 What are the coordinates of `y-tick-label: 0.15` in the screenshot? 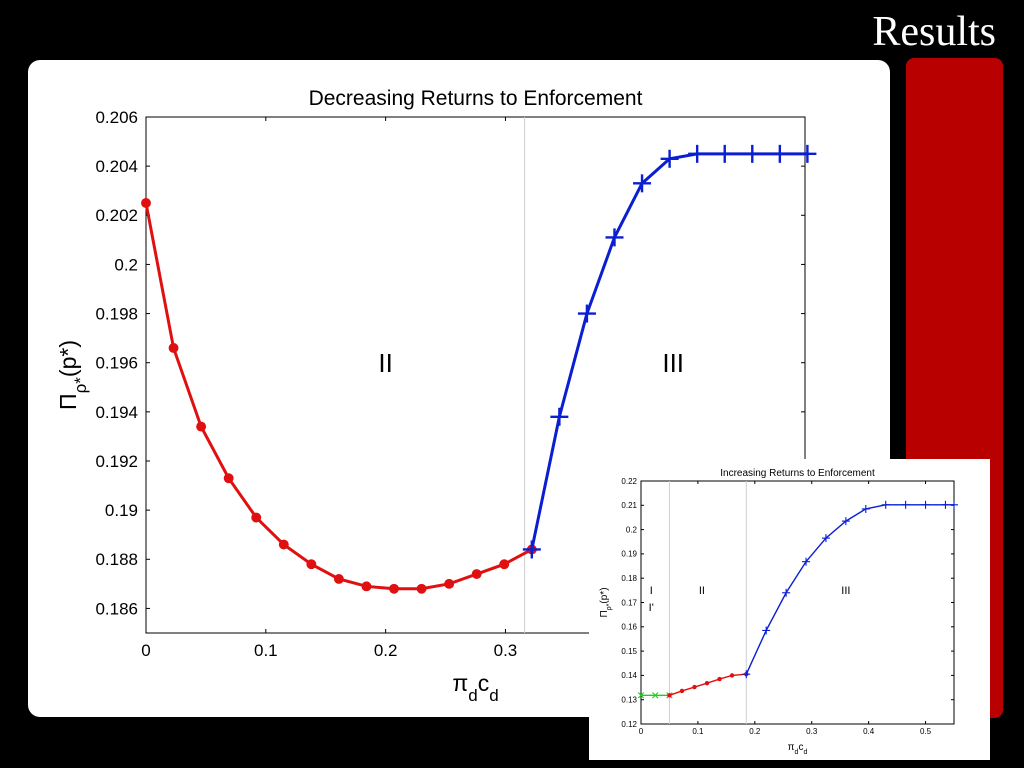 It's located at (629, 651).